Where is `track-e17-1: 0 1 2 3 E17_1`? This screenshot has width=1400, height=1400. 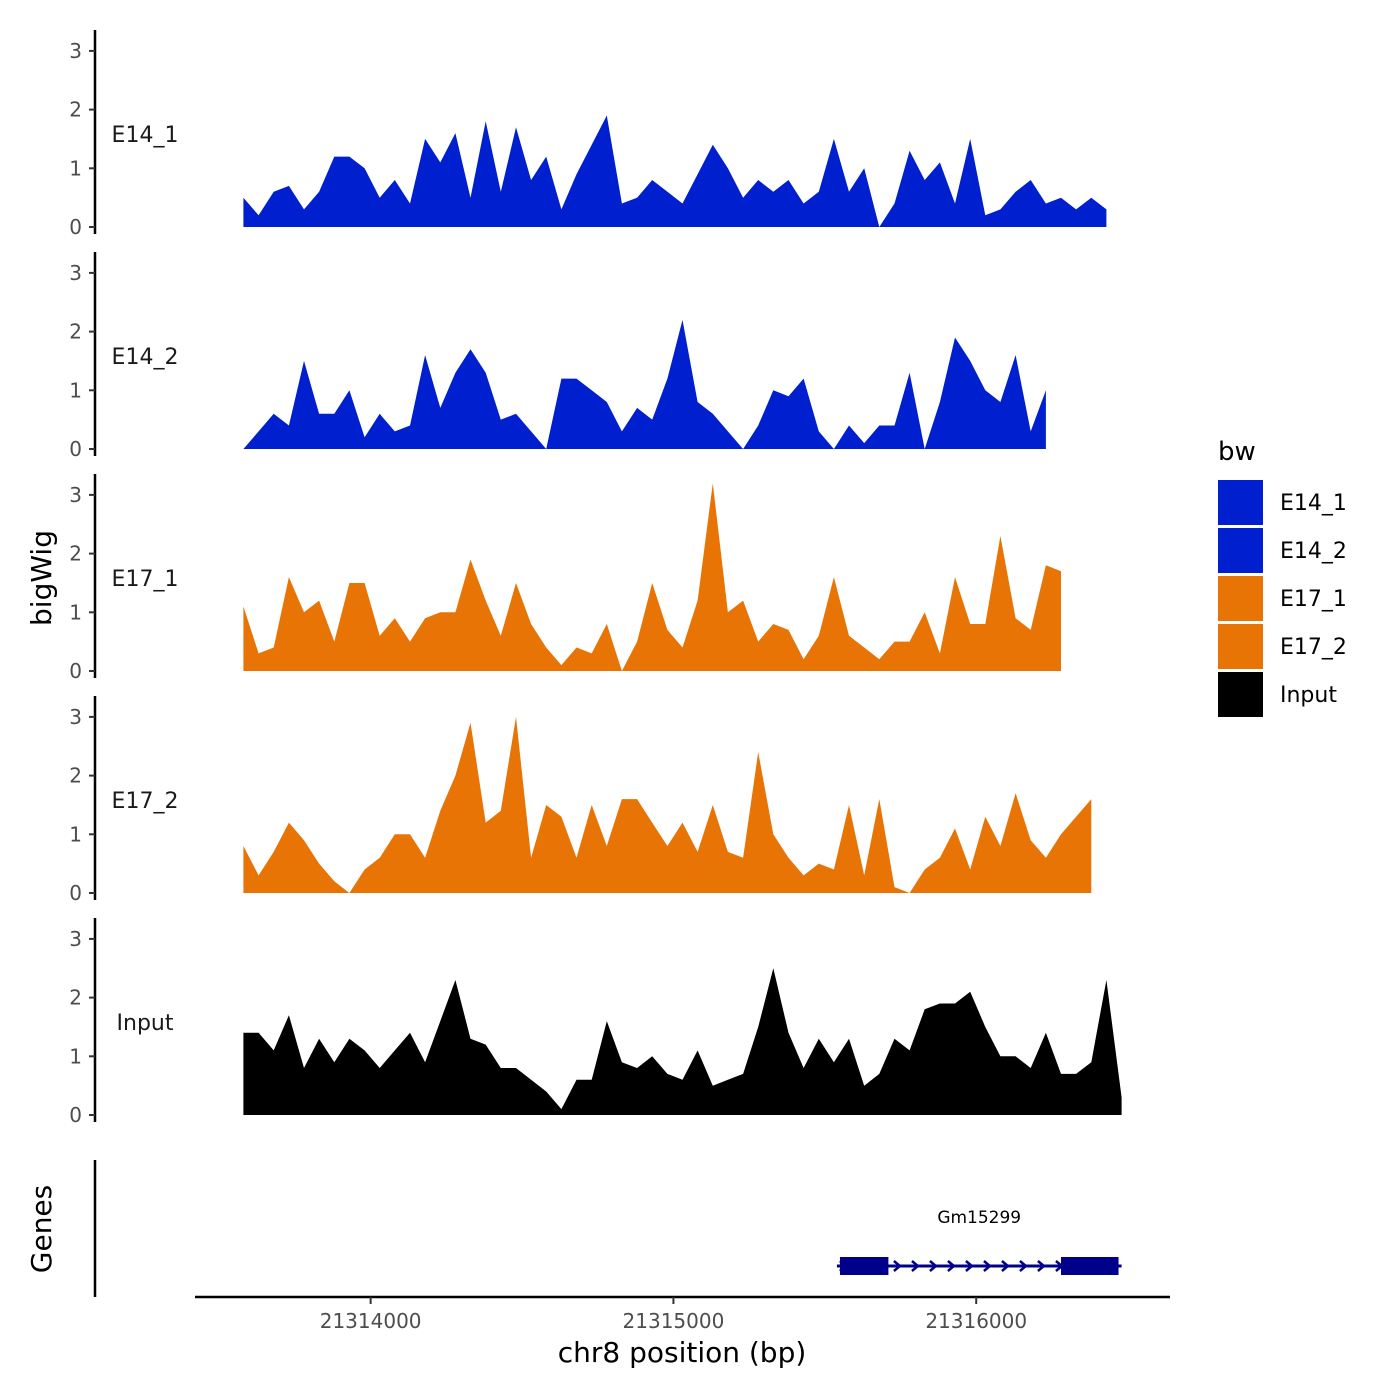 track-e17-1: 0 1 2 3 E17_1 is located at coordinates (565, 578).